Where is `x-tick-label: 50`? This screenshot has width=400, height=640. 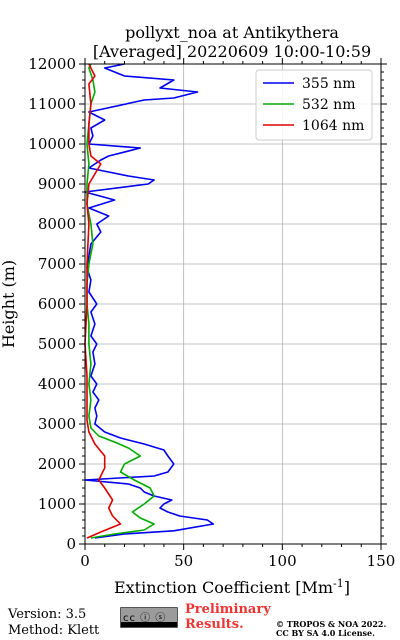
x-tick-label: 50 is located at coordinates (183, 561).